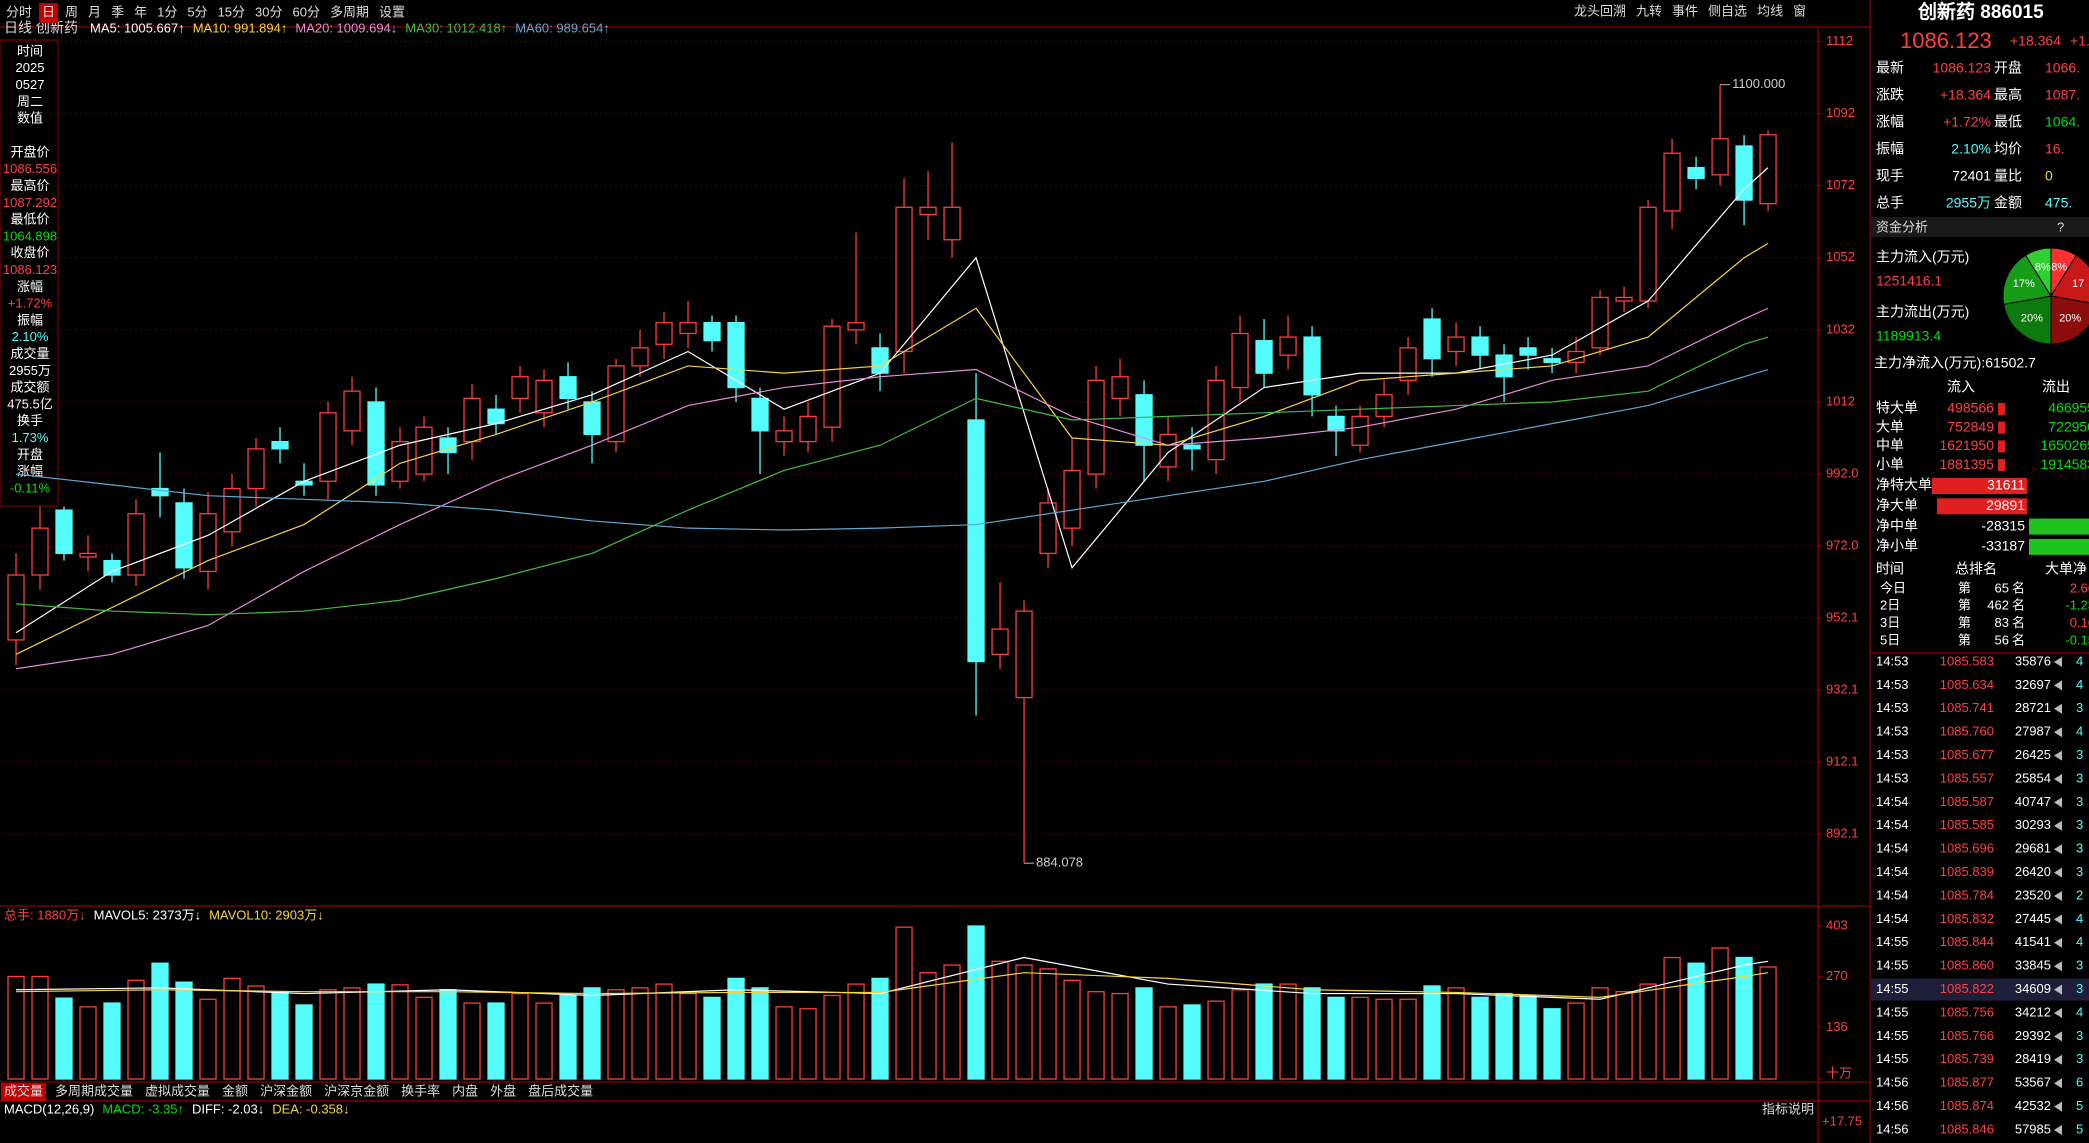 Image resolution: width=2089 pixels, height=1143 pixels. I want to click on rank-header: 总排名, so click(1976, 569).